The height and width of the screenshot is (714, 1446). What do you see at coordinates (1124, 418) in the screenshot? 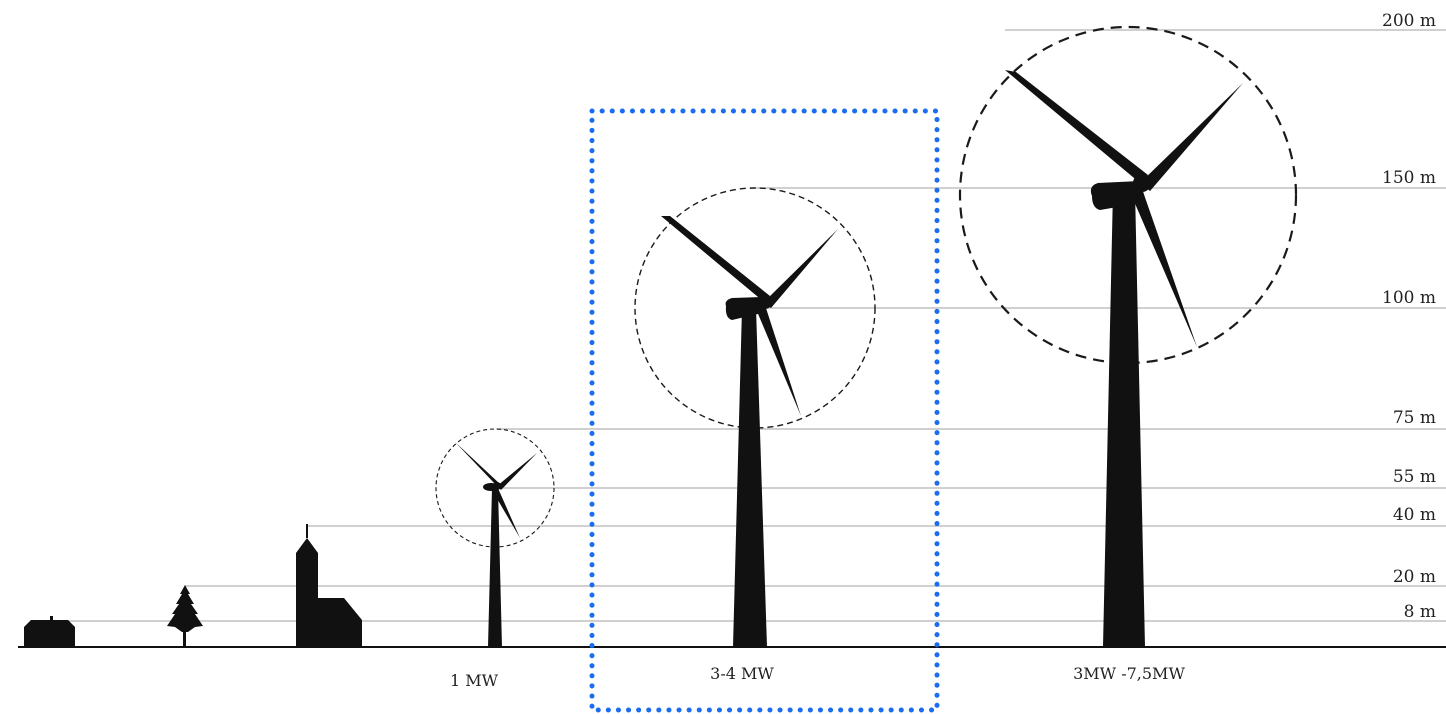
I see `tower-3-7-5mw` at bounding box center [1124, 418].